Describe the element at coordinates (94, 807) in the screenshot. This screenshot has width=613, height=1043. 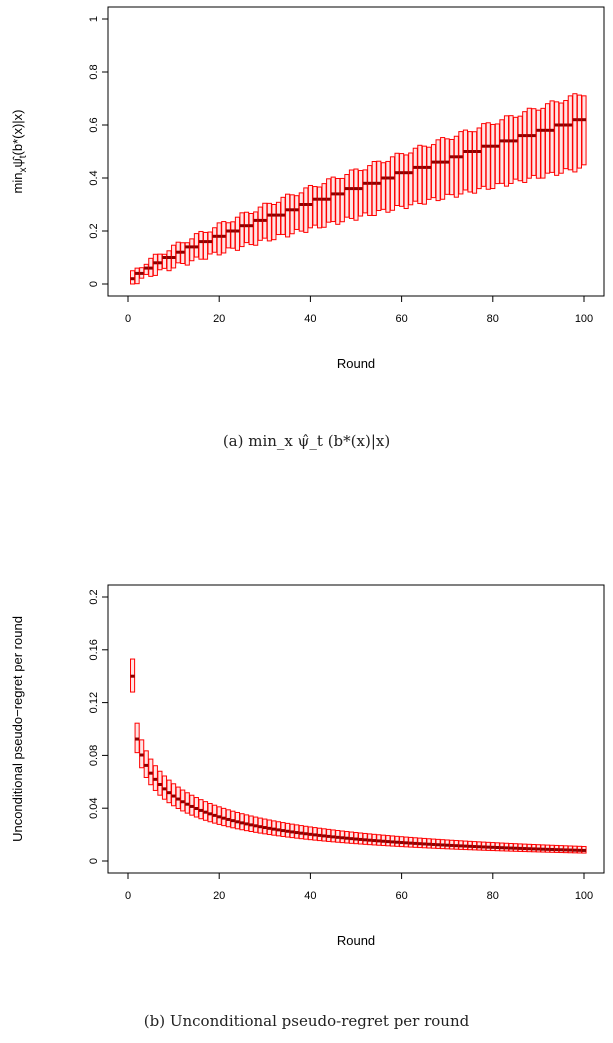
I see `y-tick-label: 0.04` at that location.